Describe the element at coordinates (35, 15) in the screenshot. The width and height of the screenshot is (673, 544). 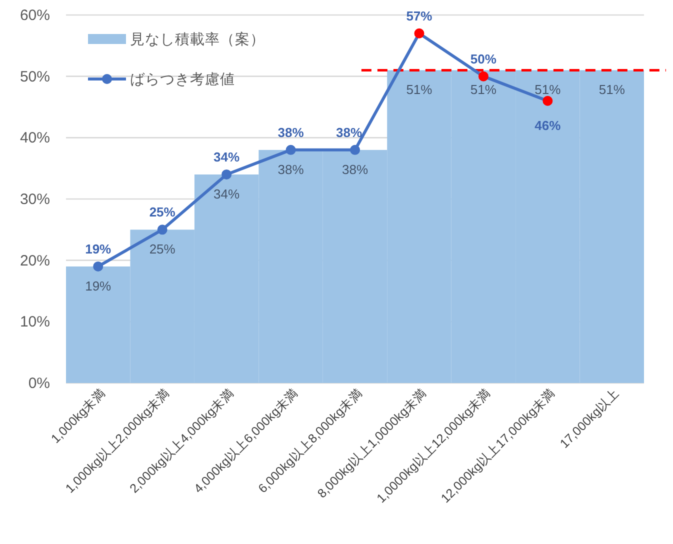
I see `y-tick-label: 60%` at that location.